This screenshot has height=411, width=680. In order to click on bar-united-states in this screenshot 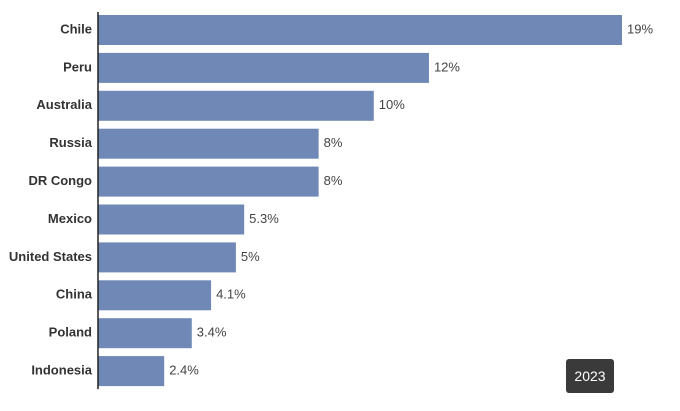, I will do `click(167, 257)`.